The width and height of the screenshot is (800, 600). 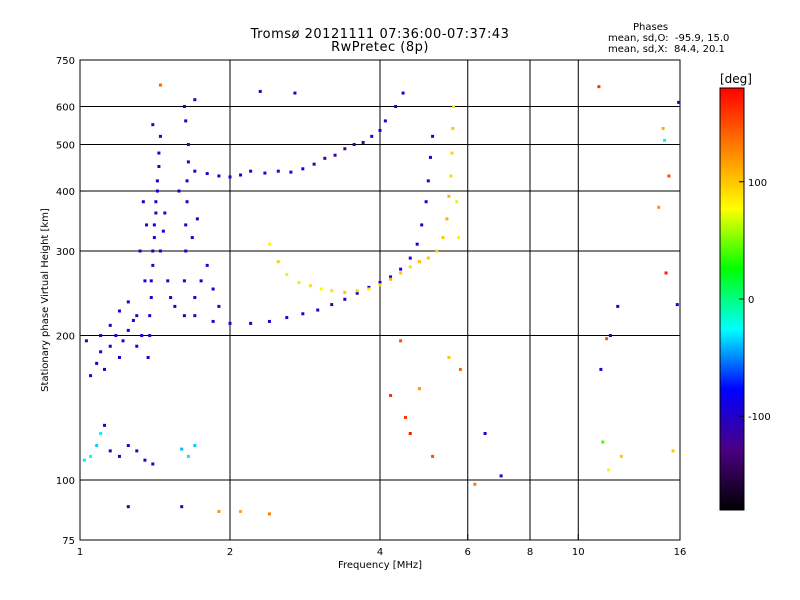 I want to click on y-tick-label: 200, so click(x=65, y=337).